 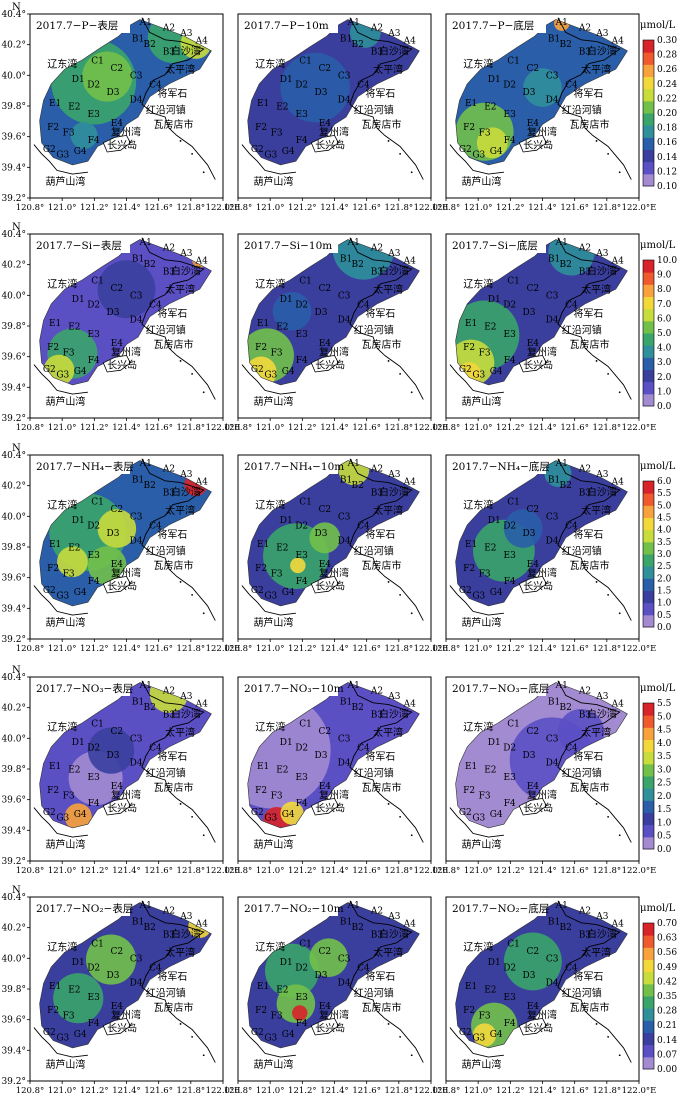 I want to click on x-tick-label: 122.0°E, so click(x=223, y=649).